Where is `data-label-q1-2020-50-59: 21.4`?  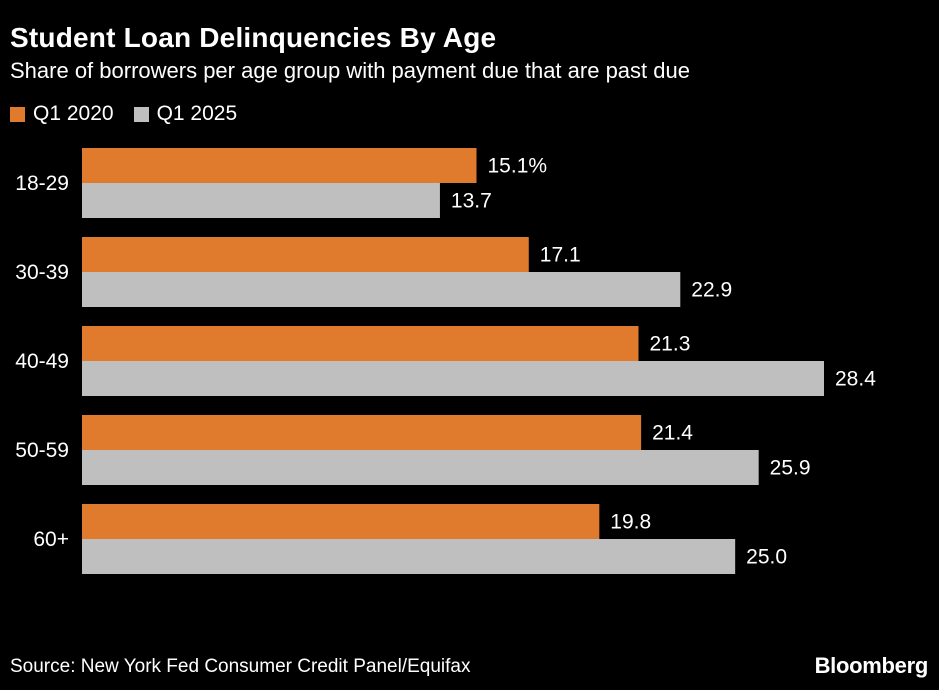
data-label-q1-2020-50-59: 21.4 is located at coordinates (672, 433).